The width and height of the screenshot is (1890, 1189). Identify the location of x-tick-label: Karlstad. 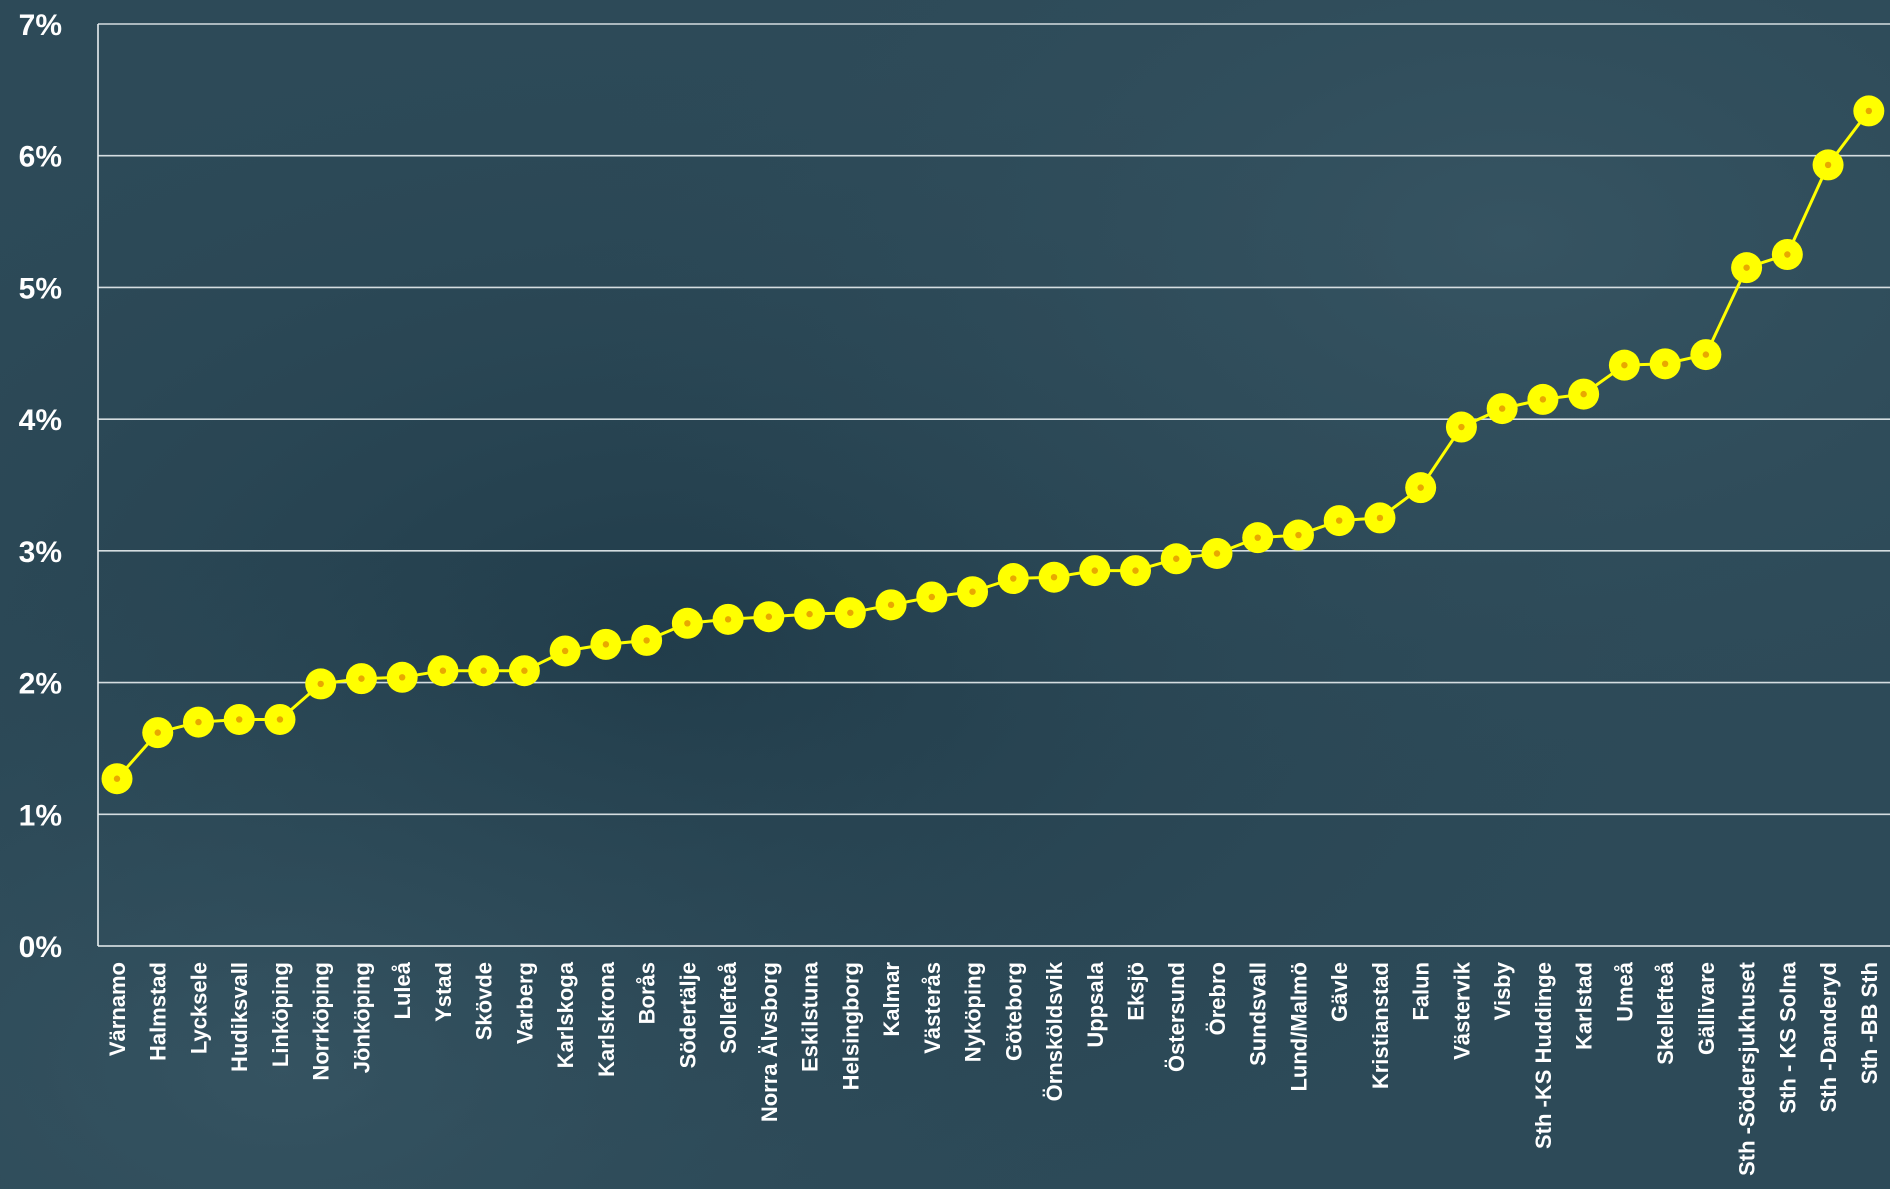
(1584, 1006).